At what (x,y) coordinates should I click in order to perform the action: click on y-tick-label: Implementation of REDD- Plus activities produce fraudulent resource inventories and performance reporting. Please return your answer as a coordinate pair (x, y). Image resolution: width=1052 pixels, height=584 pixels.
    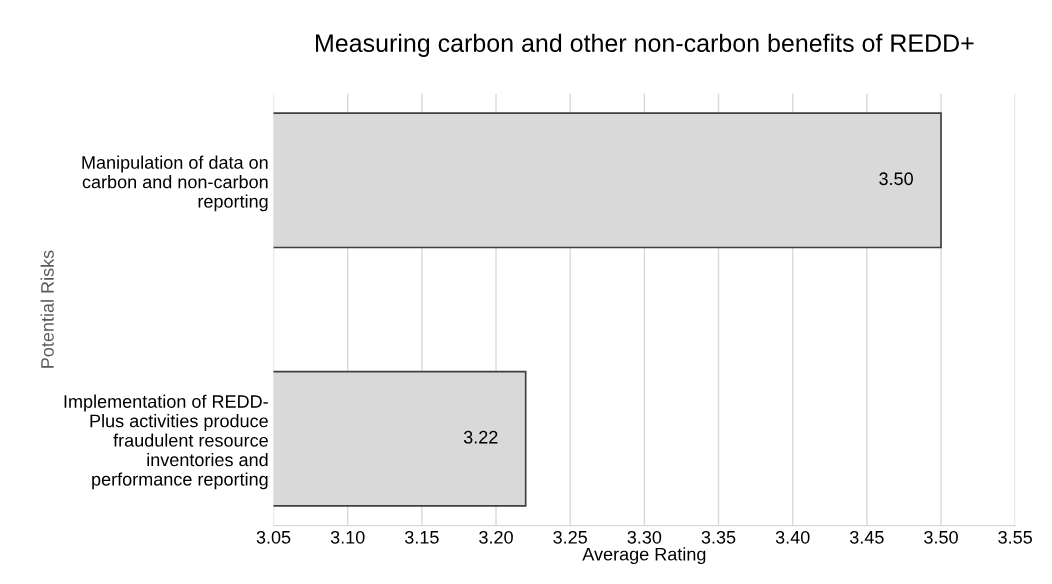
    Looking at the image, I should click on (166, 442).